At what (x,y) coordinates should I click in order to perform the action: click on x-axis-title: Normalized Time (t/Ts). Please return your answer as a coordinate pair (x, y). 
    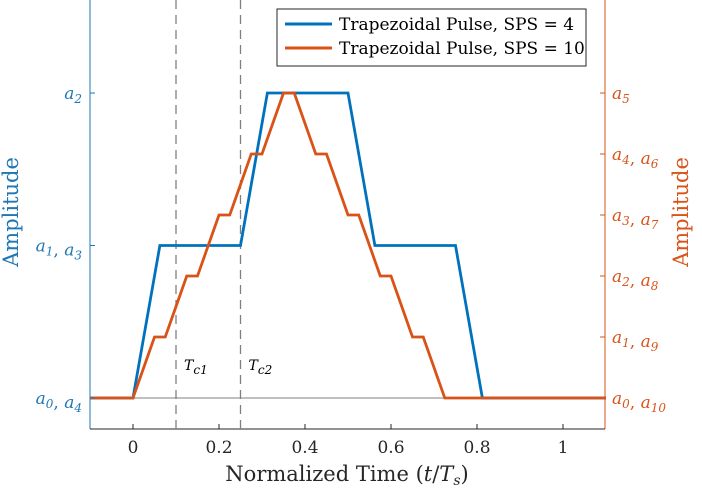
    Looking at the image, I should click on (346, 475).